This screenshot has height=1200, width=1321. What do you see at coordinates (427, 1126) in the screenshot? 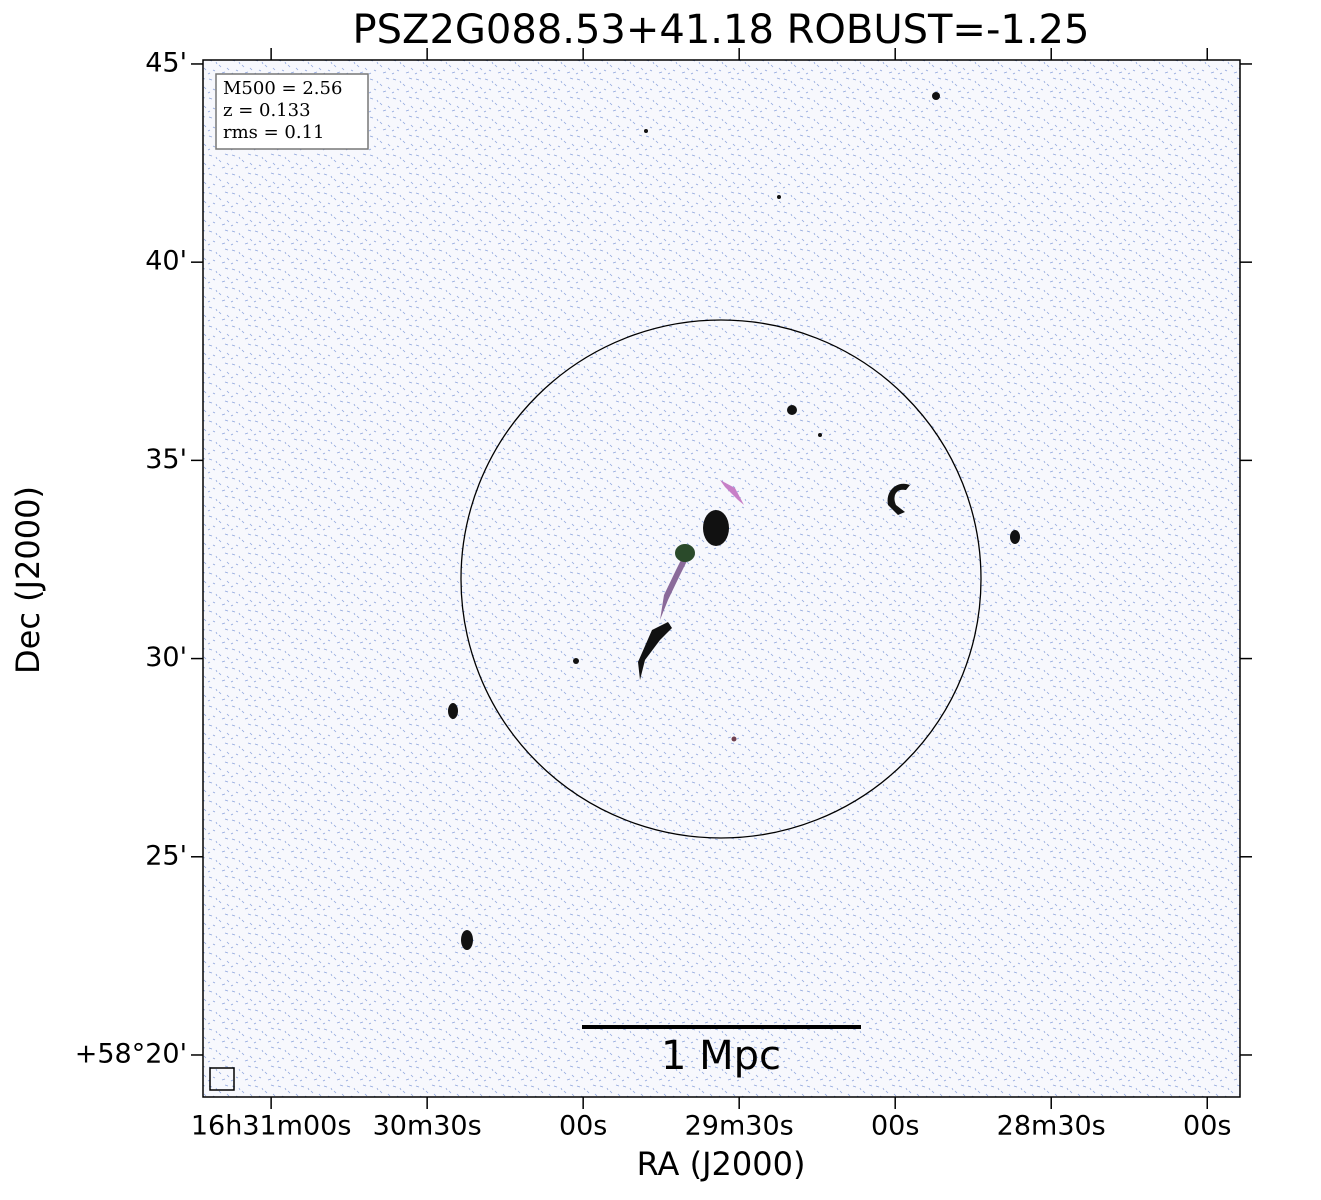
I see `x-tick-label: 30m30s` at bounding box center [427, 1126].